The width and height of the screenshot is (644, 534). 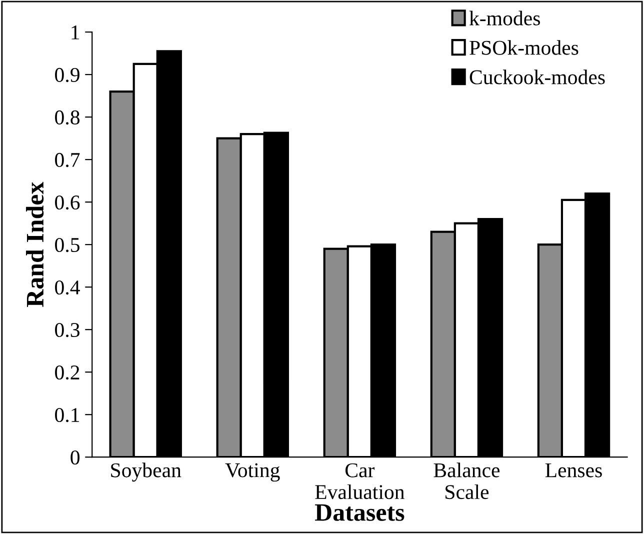 I want to click on x-tick-label: Car Evaluation, so click(x=359, y=481).